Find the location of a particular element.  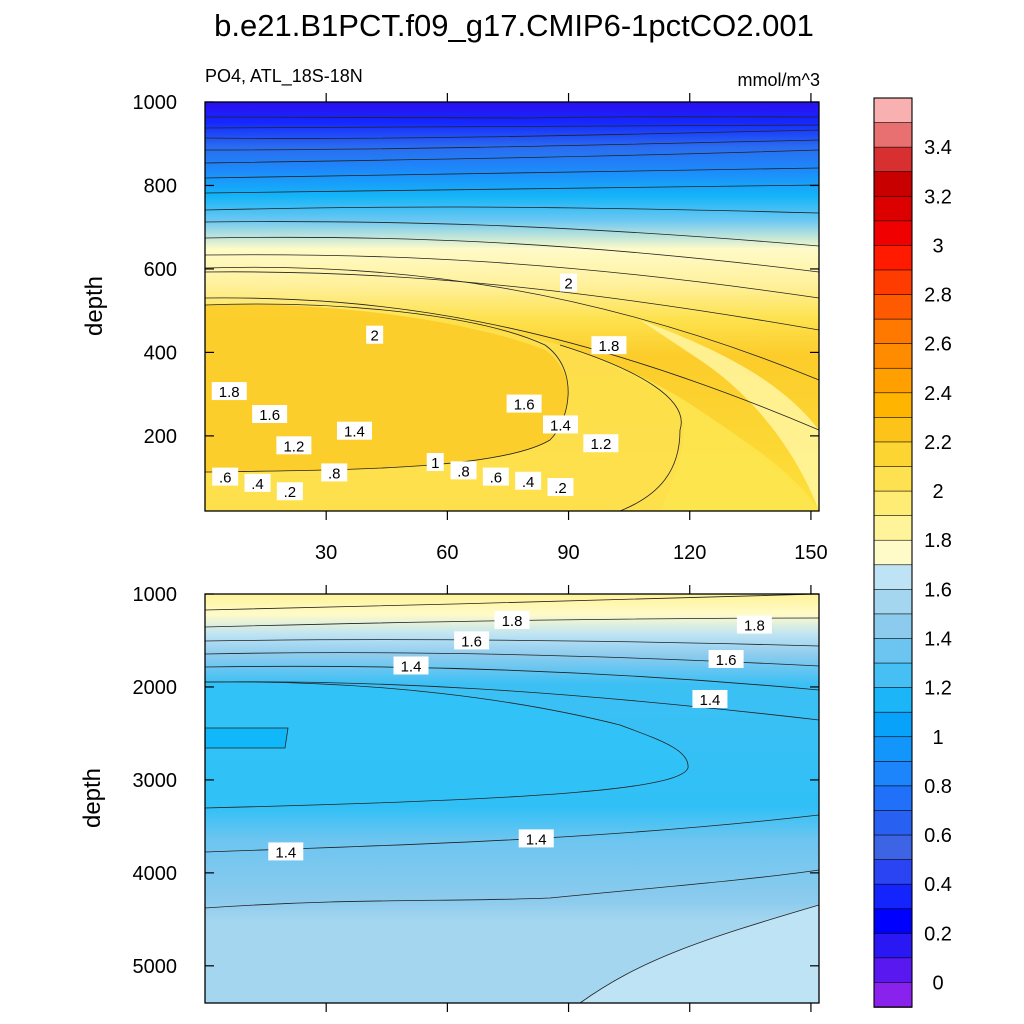

upper-contour-label: 1.2 is located at coordinates (601, 443).